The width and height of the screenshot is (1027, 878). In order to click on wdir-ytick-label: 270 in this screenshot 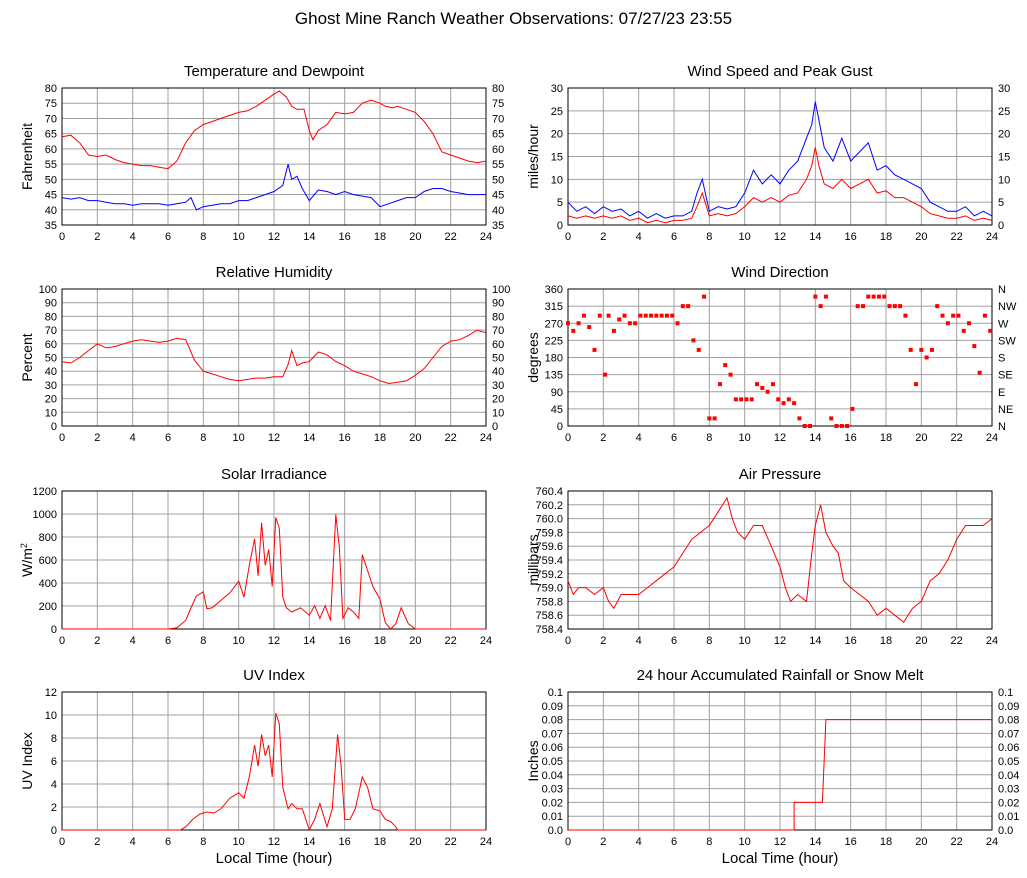, I will do `click(554, 324)`.